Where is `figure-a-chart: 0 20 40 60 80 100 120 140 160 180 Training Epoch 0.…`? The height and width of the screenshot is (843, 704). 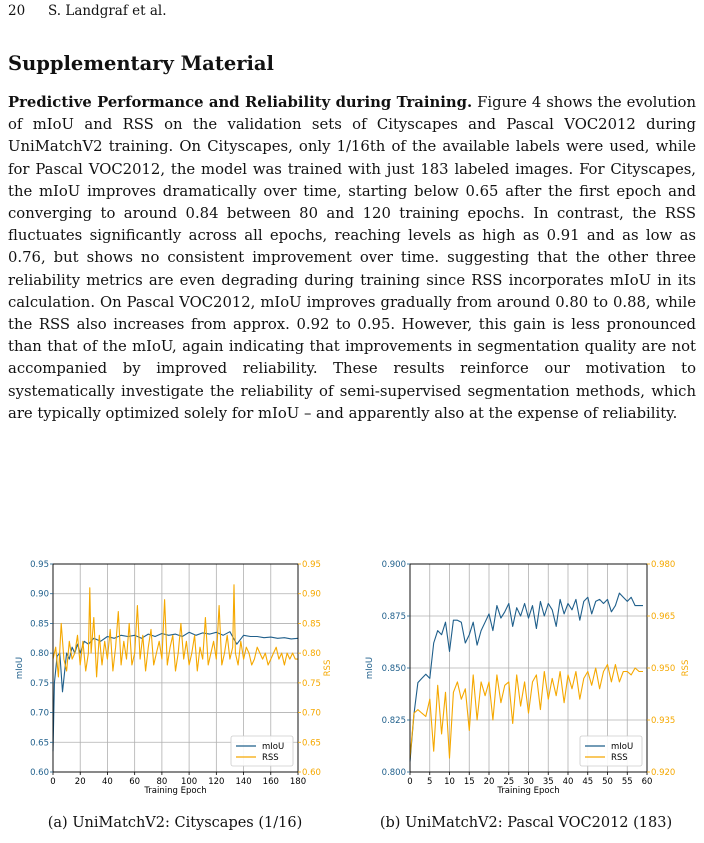
figure-a-chart: 0 20 40 60 80 100 120 140 160 180 Training Epoch 0.… is located at coordinates (174, 678).